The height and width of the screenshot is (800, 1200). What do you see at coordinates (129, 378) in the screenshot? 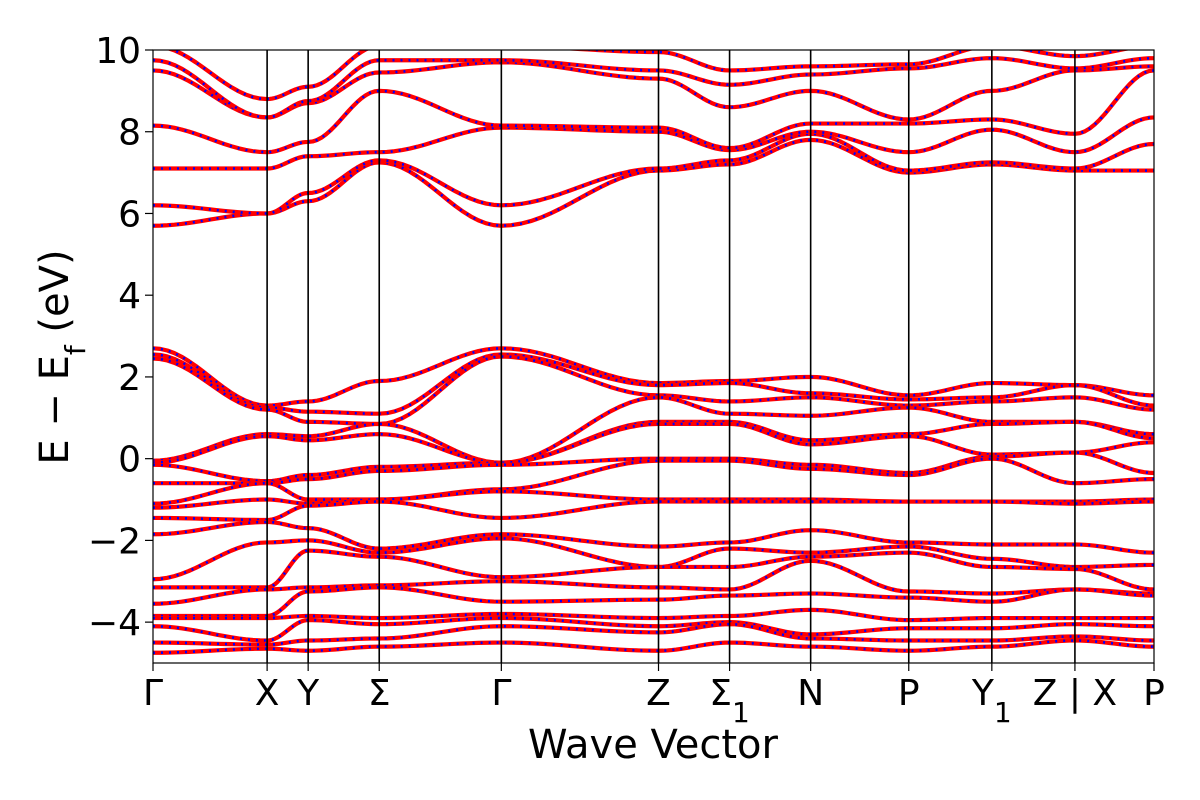
I see `y-tick-label: 2` at bounding box center [129, 378].